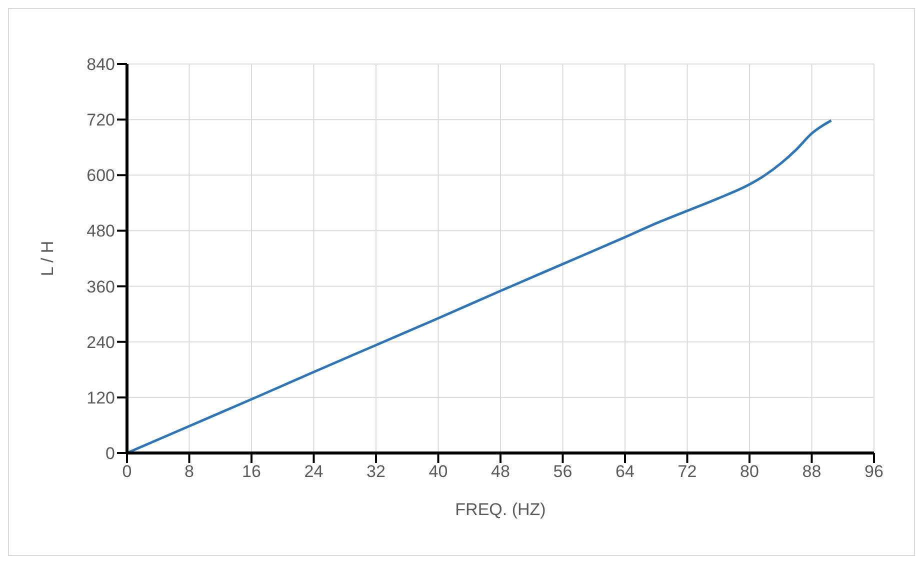 Image resolution: width=923 pixels, height=564 pixels. What do you see at coordinates (687, 472) in the screenshot?
I see `x-tick-label: 72` at bounding box center [687, 472].